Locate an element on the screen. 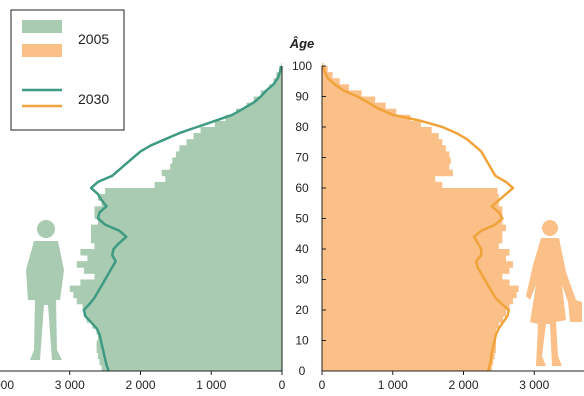 The image size is (584, 396). age-tick-label: 20 is located at coordinates (302, 310).